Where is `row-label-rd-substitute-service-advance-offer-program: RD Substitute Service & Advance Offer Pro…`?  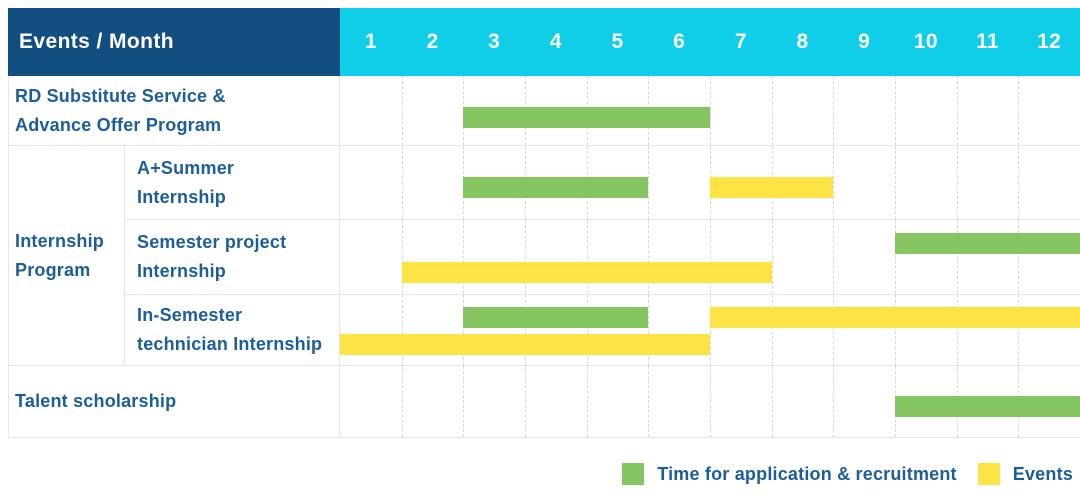 row-label-rd-substitute-service-advance-offer-program: RD Substitute Service & Advance Offer Pro… is located at coordinates (174, 110).